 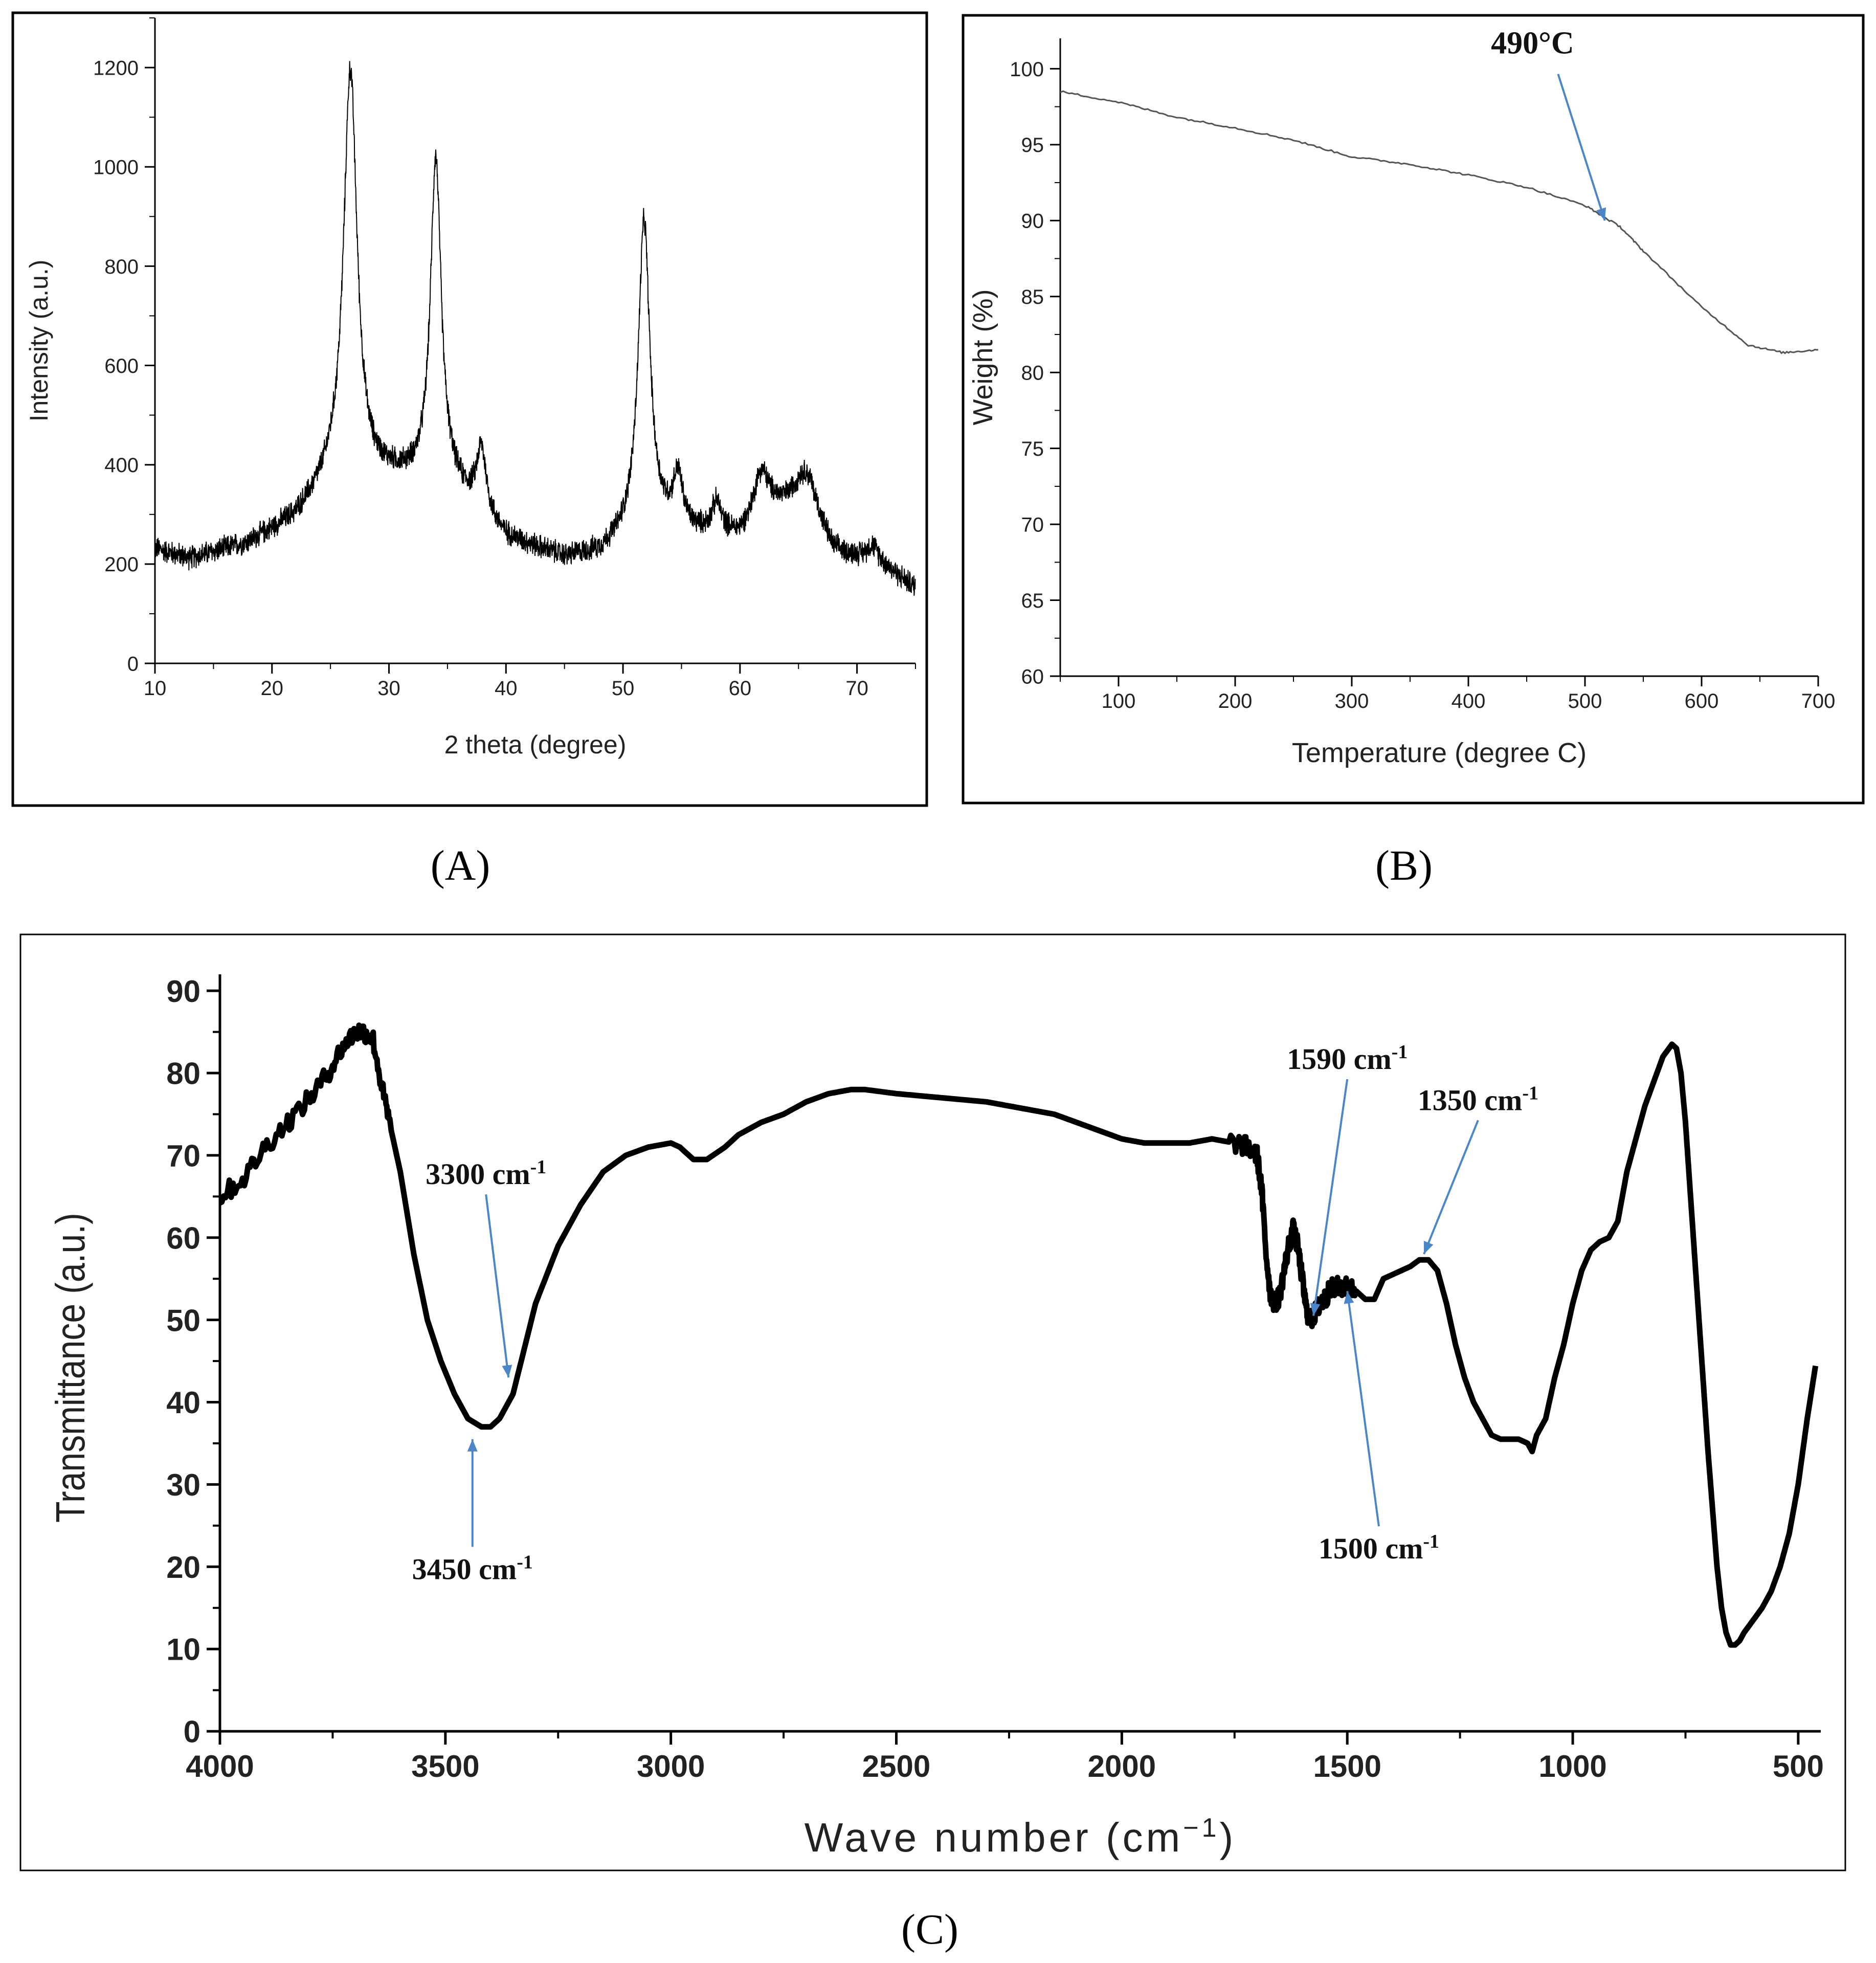 I want to click on x-tick-label: 40, so click(x=506, y=688).